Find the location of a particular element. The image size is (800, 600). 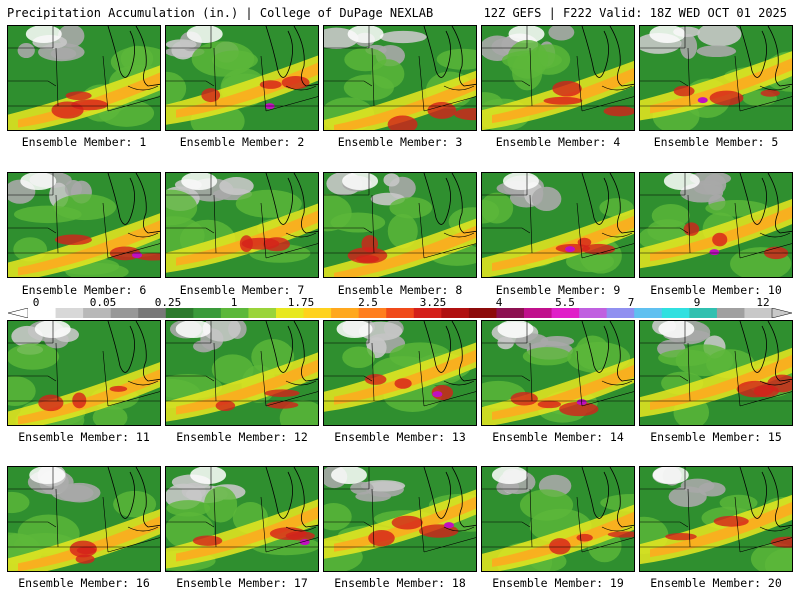

ensemble-member-label: Ensemble Member: 9 is located at coordinates (558, 290).